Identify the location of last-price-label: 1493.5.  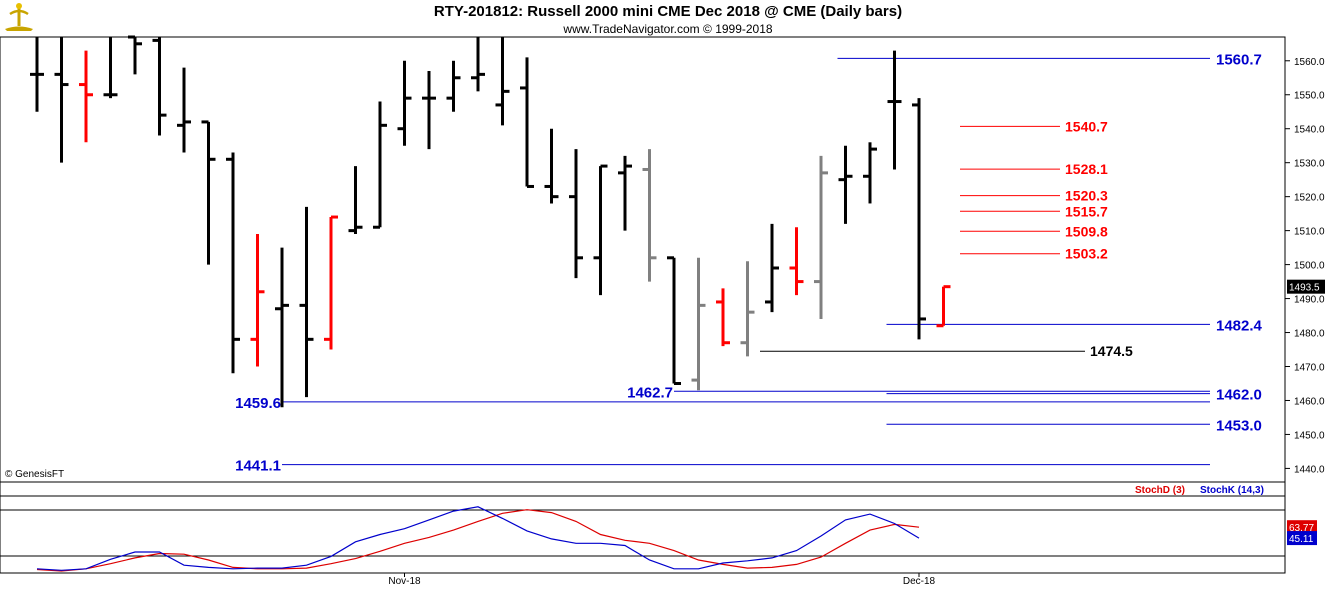
(1304, 288).